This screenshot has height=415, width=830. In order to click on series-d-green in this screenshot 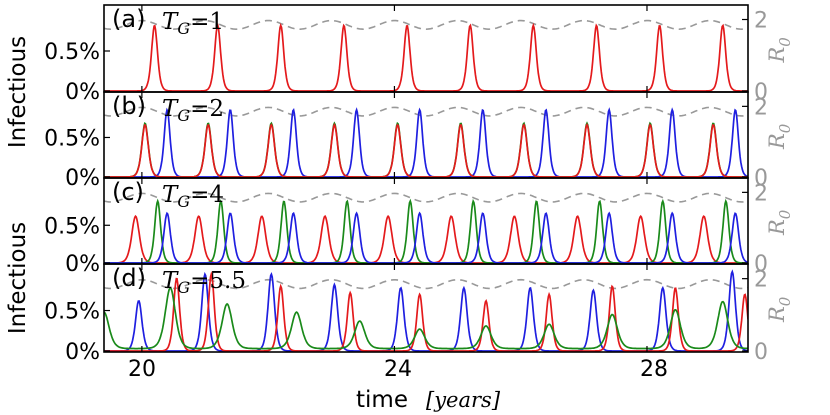, I will do `click(426, 318)`.